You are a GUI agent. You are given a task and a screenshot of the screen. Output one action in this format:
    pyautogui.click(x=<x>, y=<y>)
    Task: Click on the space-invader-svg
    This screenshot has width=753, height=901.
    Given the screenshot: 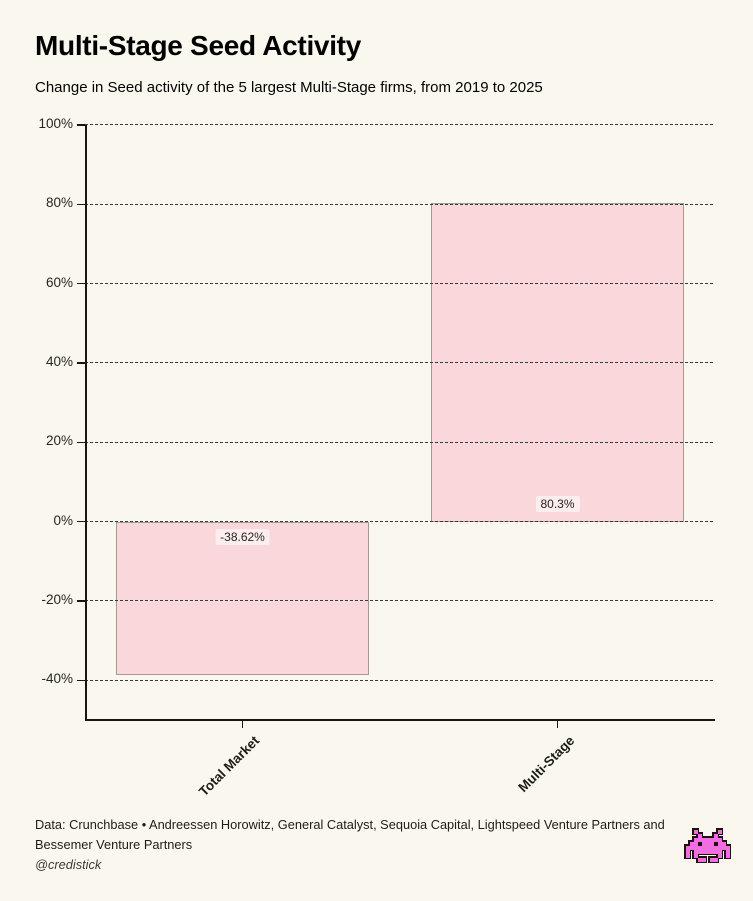 What is the action you would take?
    pyautogui.click(x=708, y=846)
    